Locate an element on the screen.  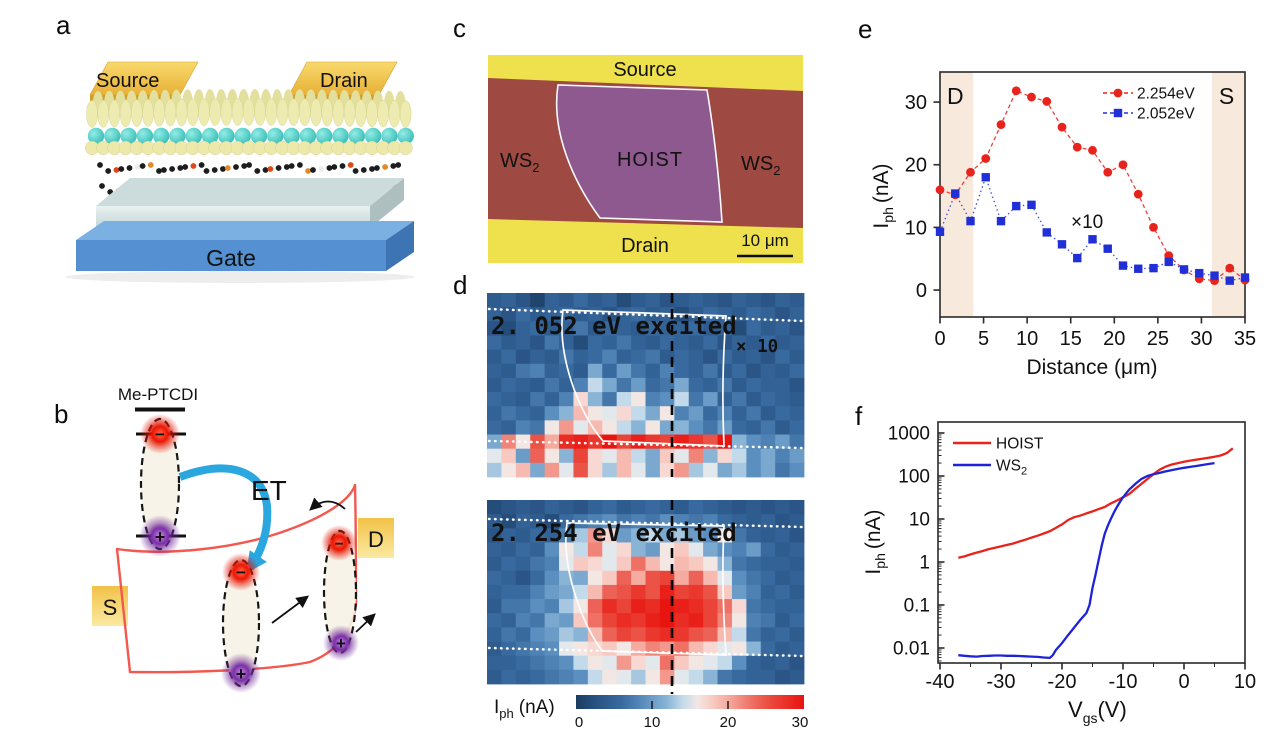
y-tick-label: 10 is located at coordinates (919, 520).